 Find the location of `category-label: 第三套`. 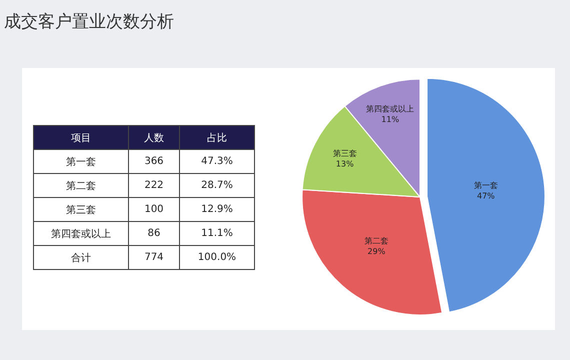

category-label: 第三套 is located at coordinates (81, 210).